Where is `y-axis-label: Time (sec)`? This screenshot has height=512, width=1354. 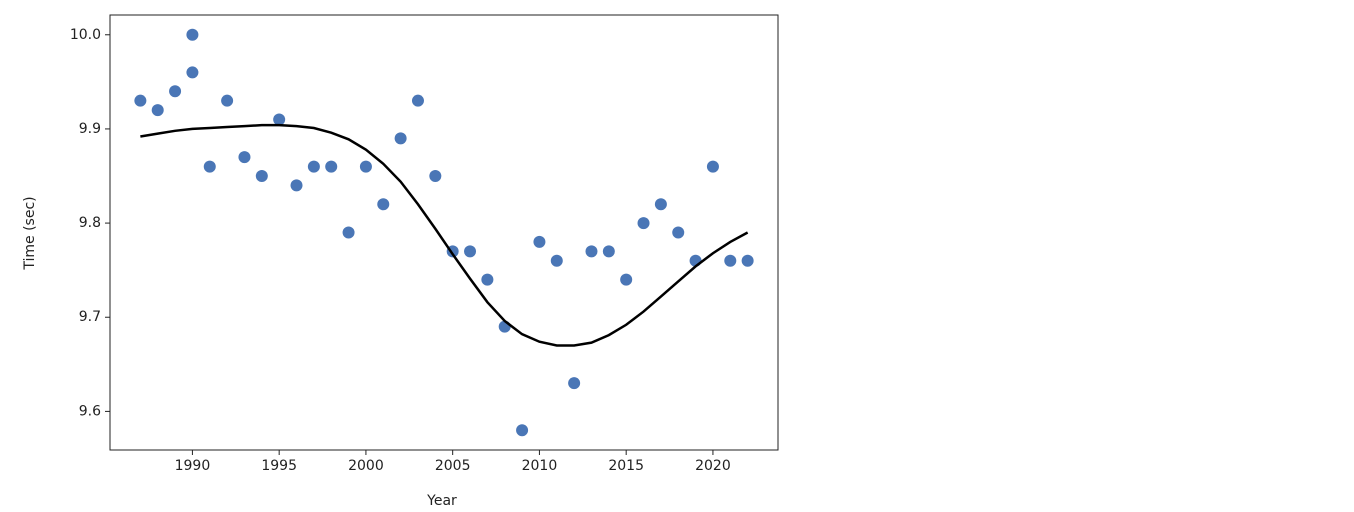
y-axis-label: Time (sec) is located at coordinates (30, 233).